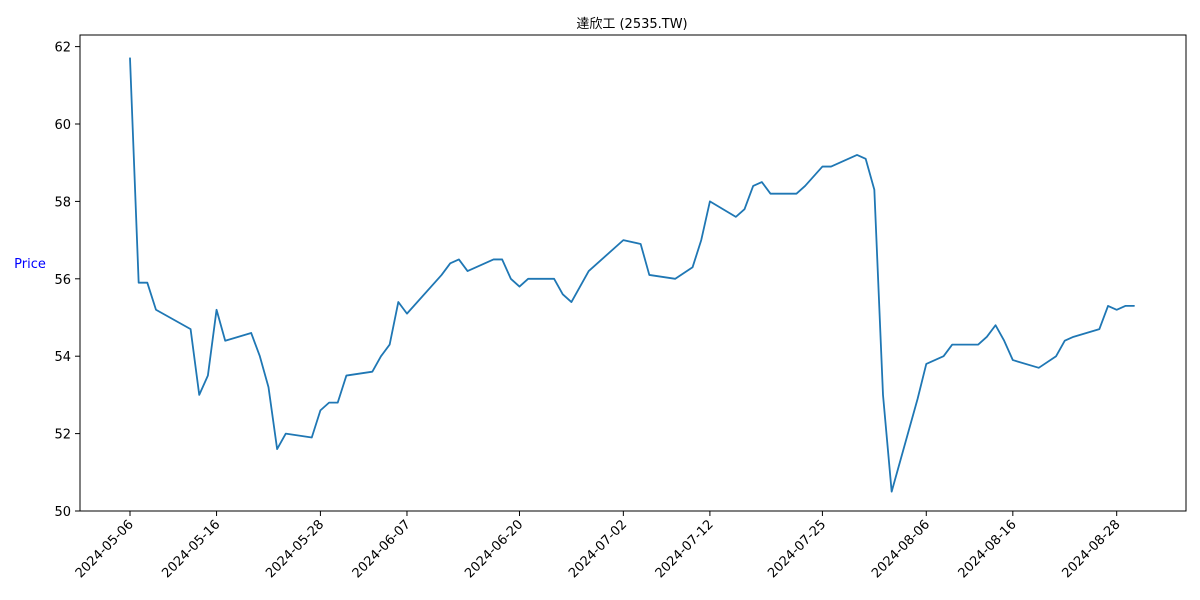 The image size is (1200, 600). What do you see at coordinates (105, 549) in the screenshot?
I see `x-tick-label: 2024-05-06` at bounding box center [105, 549].